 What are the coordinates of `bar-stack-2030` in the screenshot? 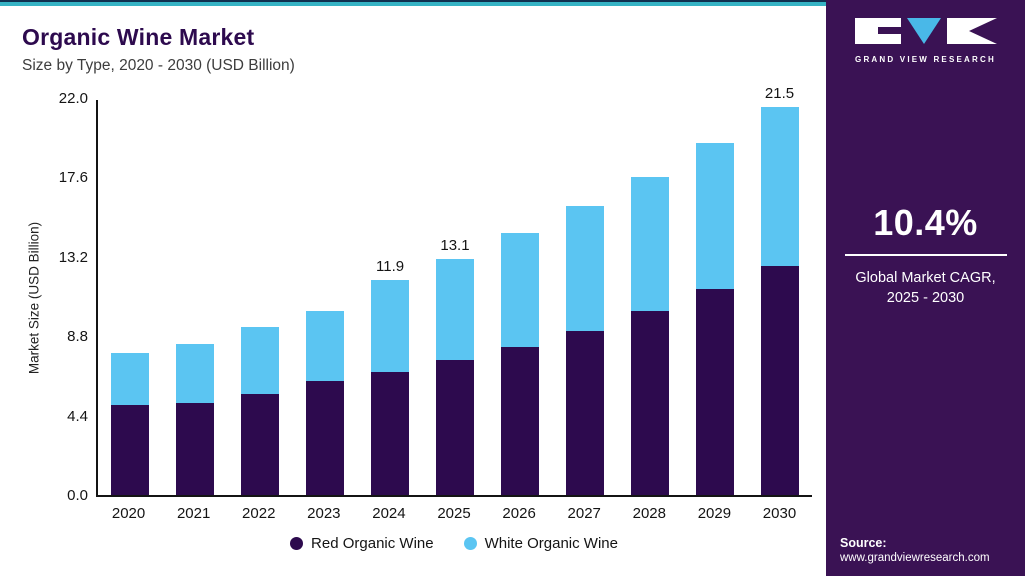 It's located at (779, 301).